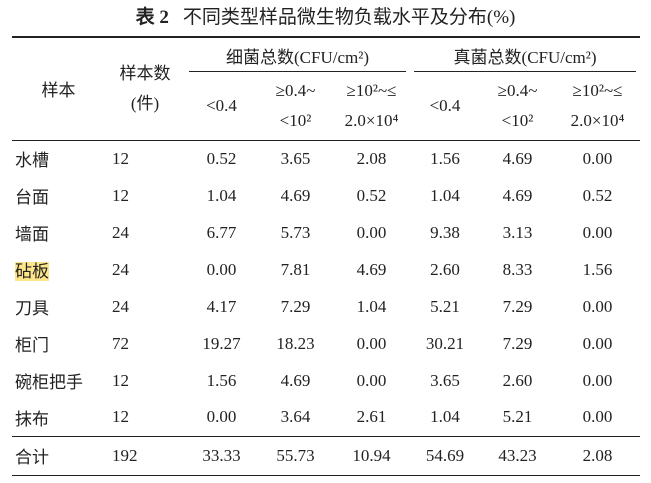 This screenshot has height=483, width=651. I want to click on cell-text: 6.77, so click(221, 232).